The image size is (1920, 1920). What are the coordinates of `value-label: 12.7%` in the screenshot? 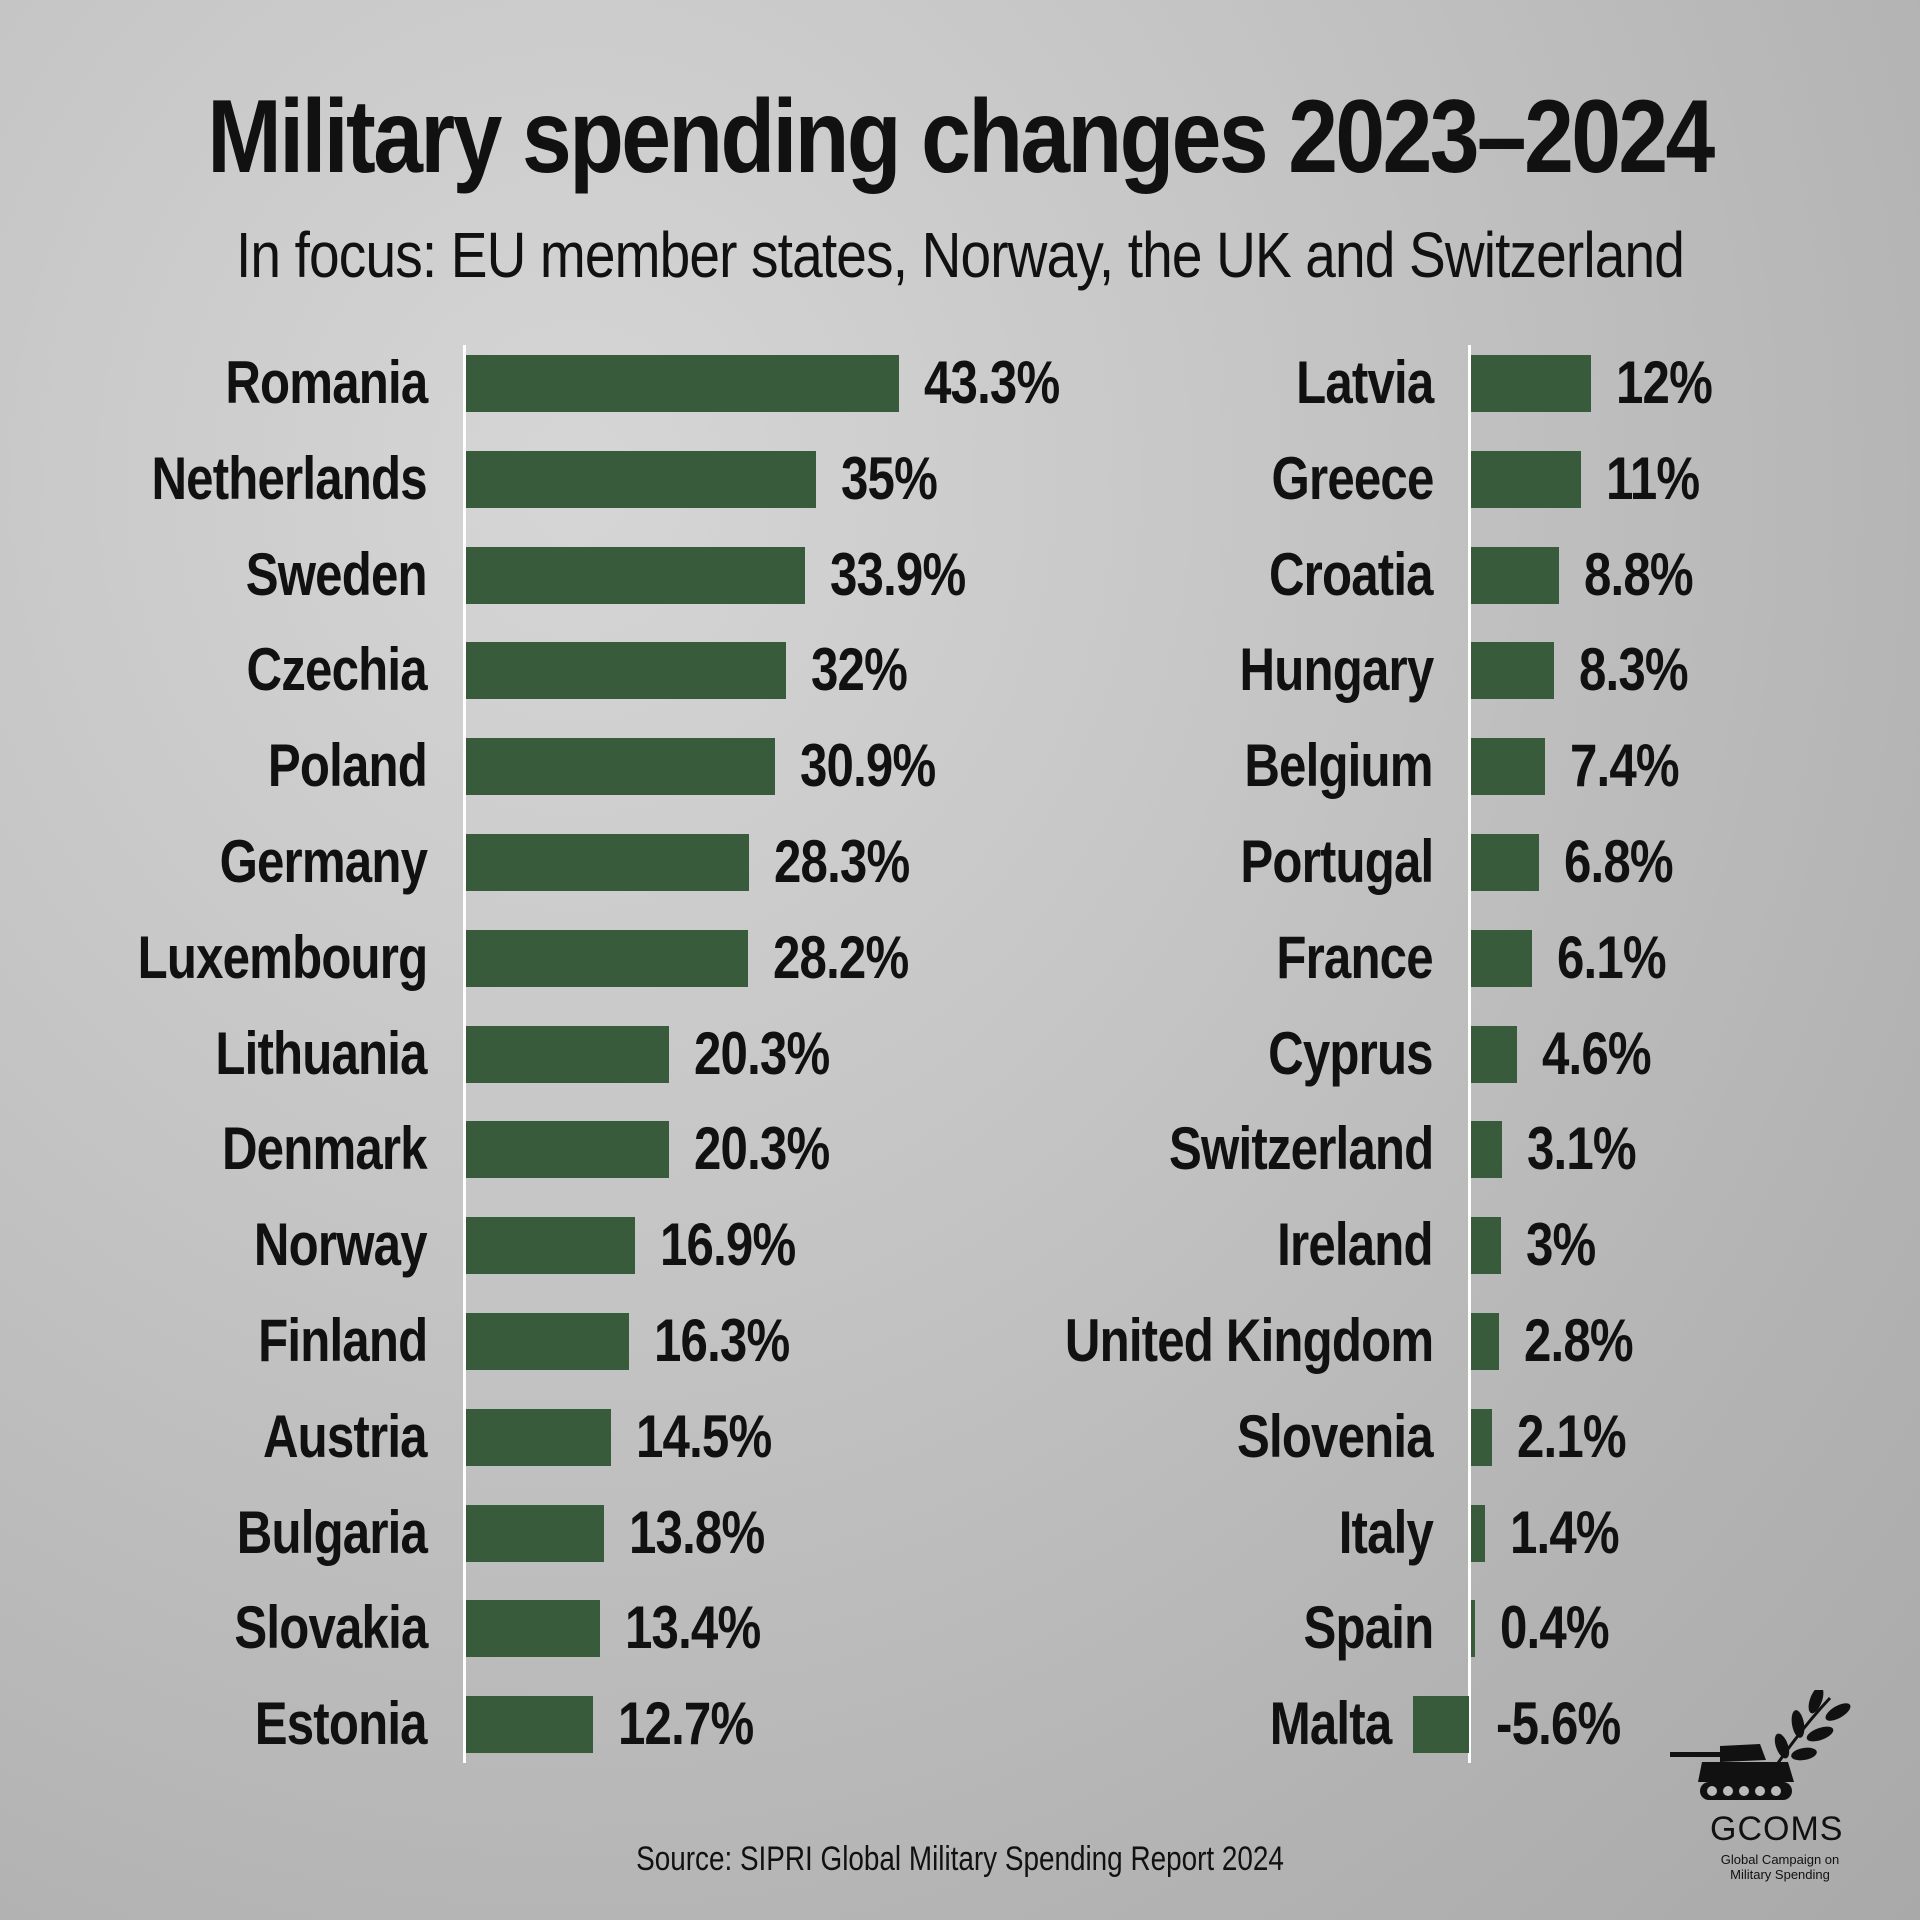 It's located at (686, 1724).